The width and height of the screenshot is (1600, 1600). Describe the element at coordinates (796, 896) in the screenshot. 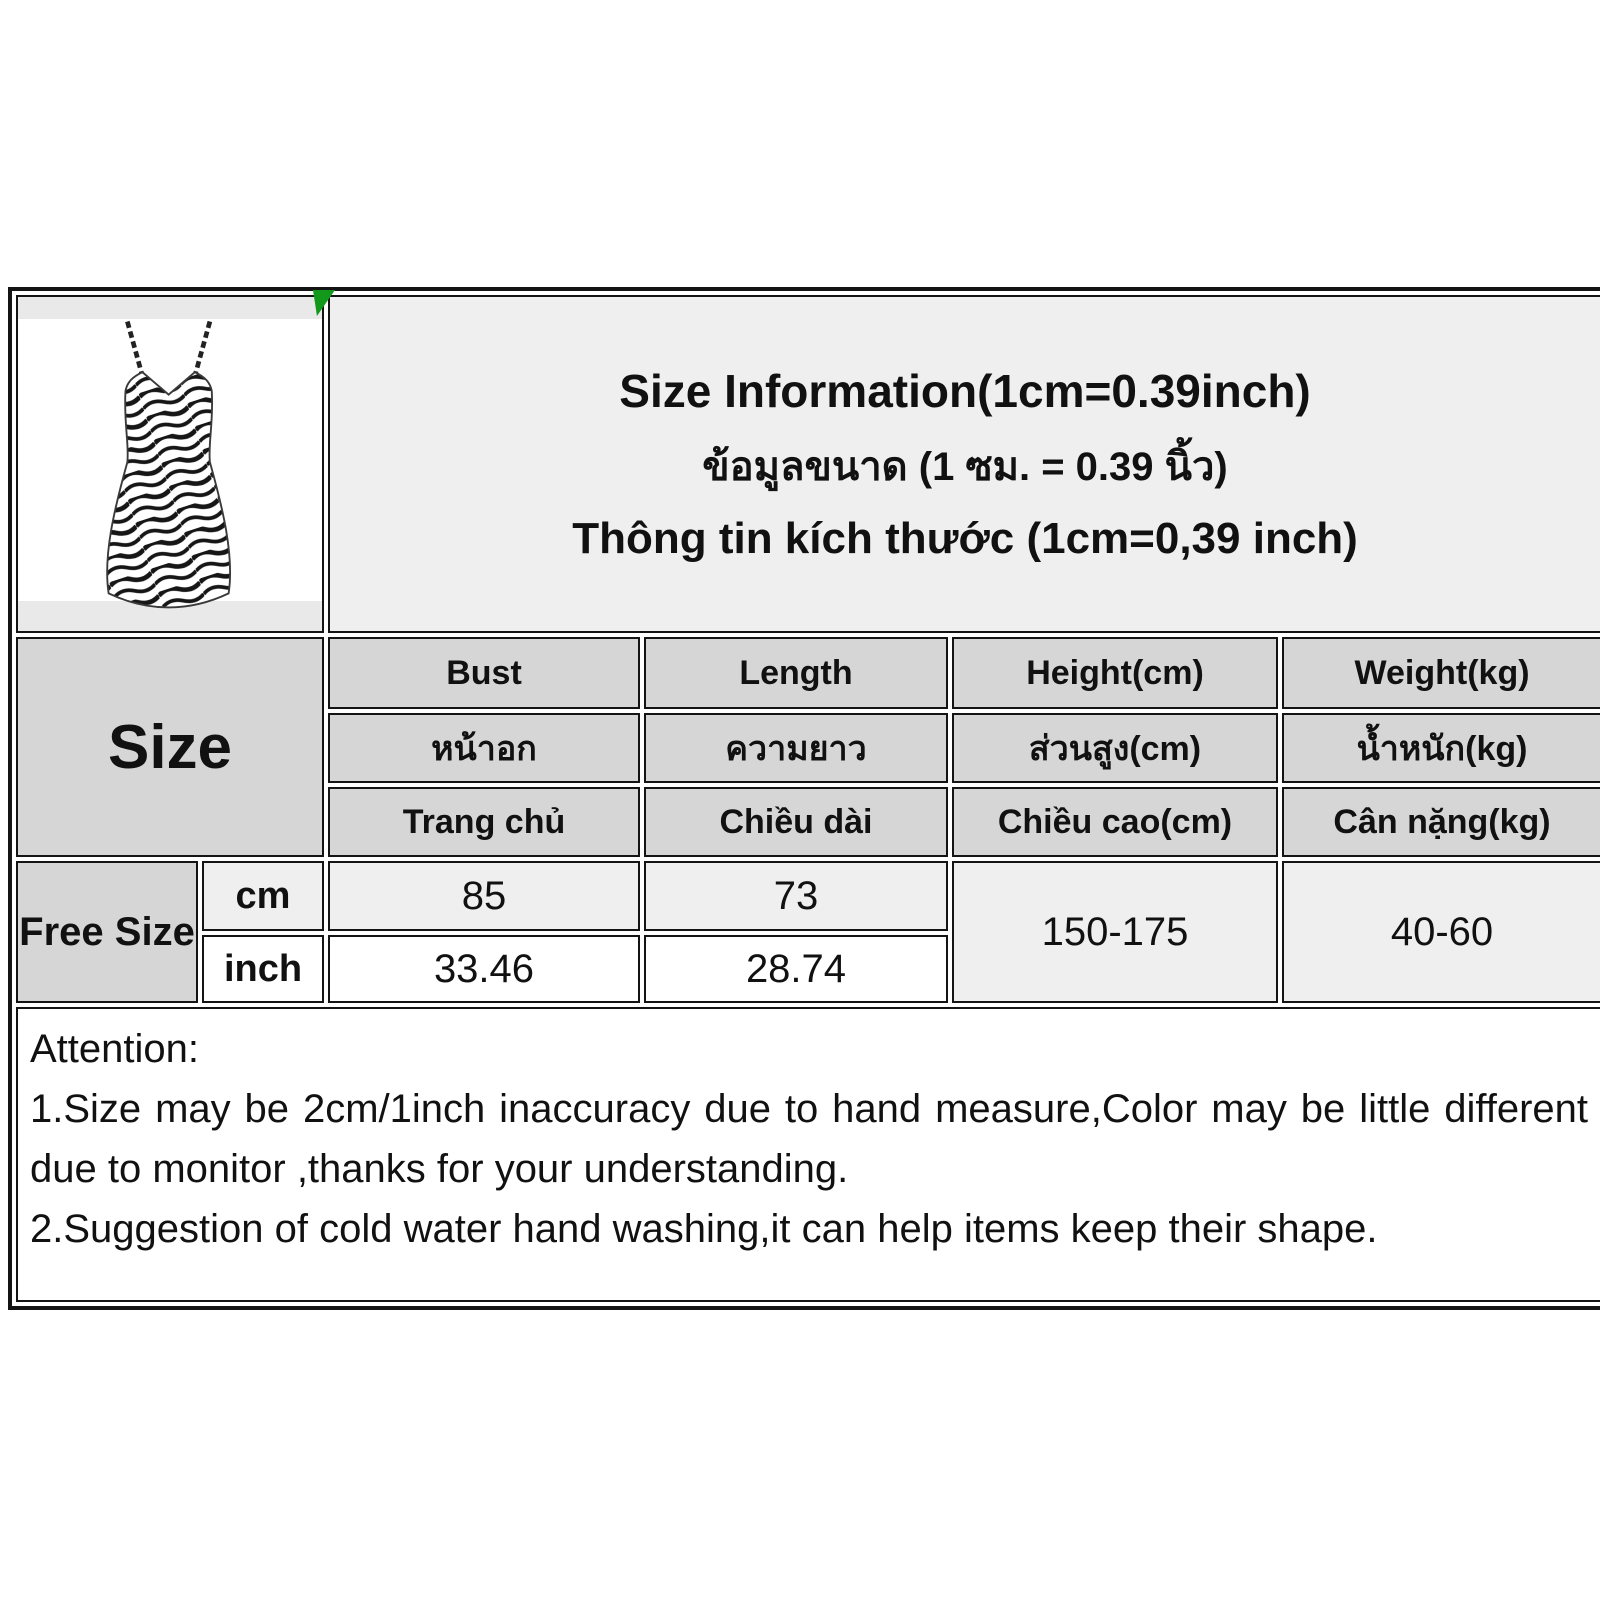

I see `length-cm-value: 73` at that location.